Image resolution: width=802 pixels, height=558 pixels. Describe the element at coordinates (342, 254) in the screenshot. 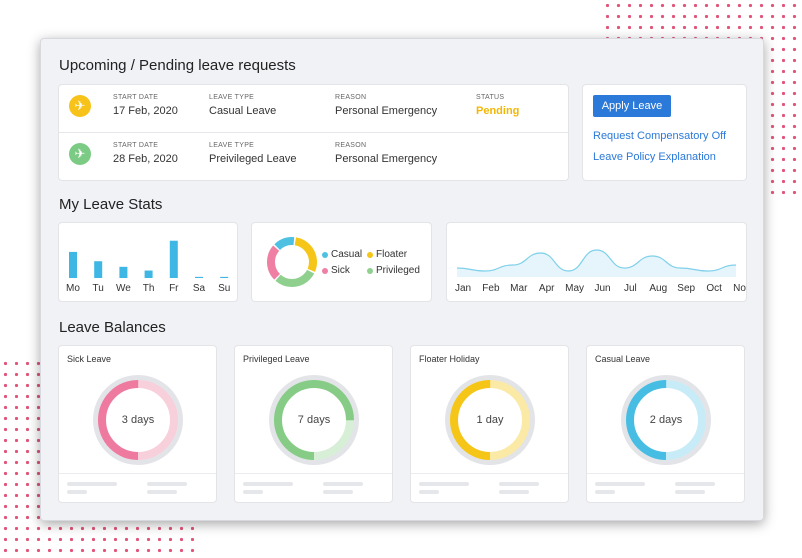

I see `legend-casual: Casual` at that location.